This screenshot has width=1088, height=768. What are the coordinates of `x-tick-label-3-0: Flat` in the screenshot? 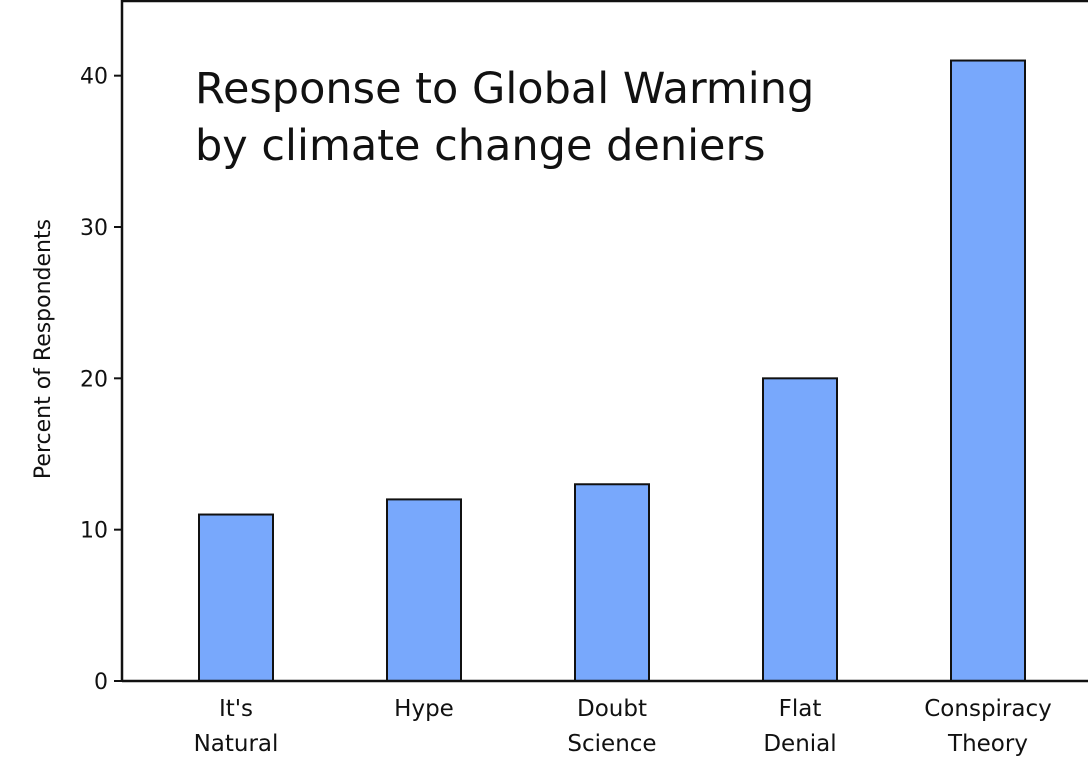 It's located at (800, 709).